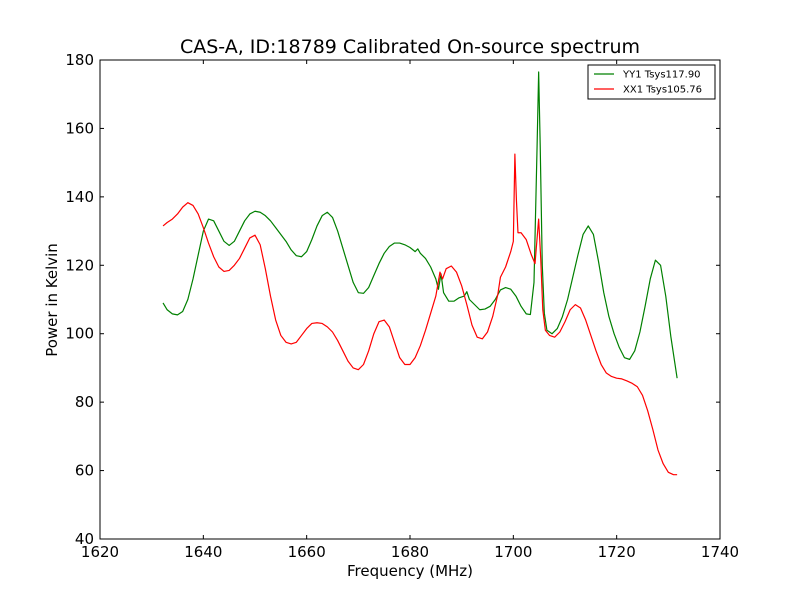  I want to click on x-tick-label: 1680, so click(410, 552).